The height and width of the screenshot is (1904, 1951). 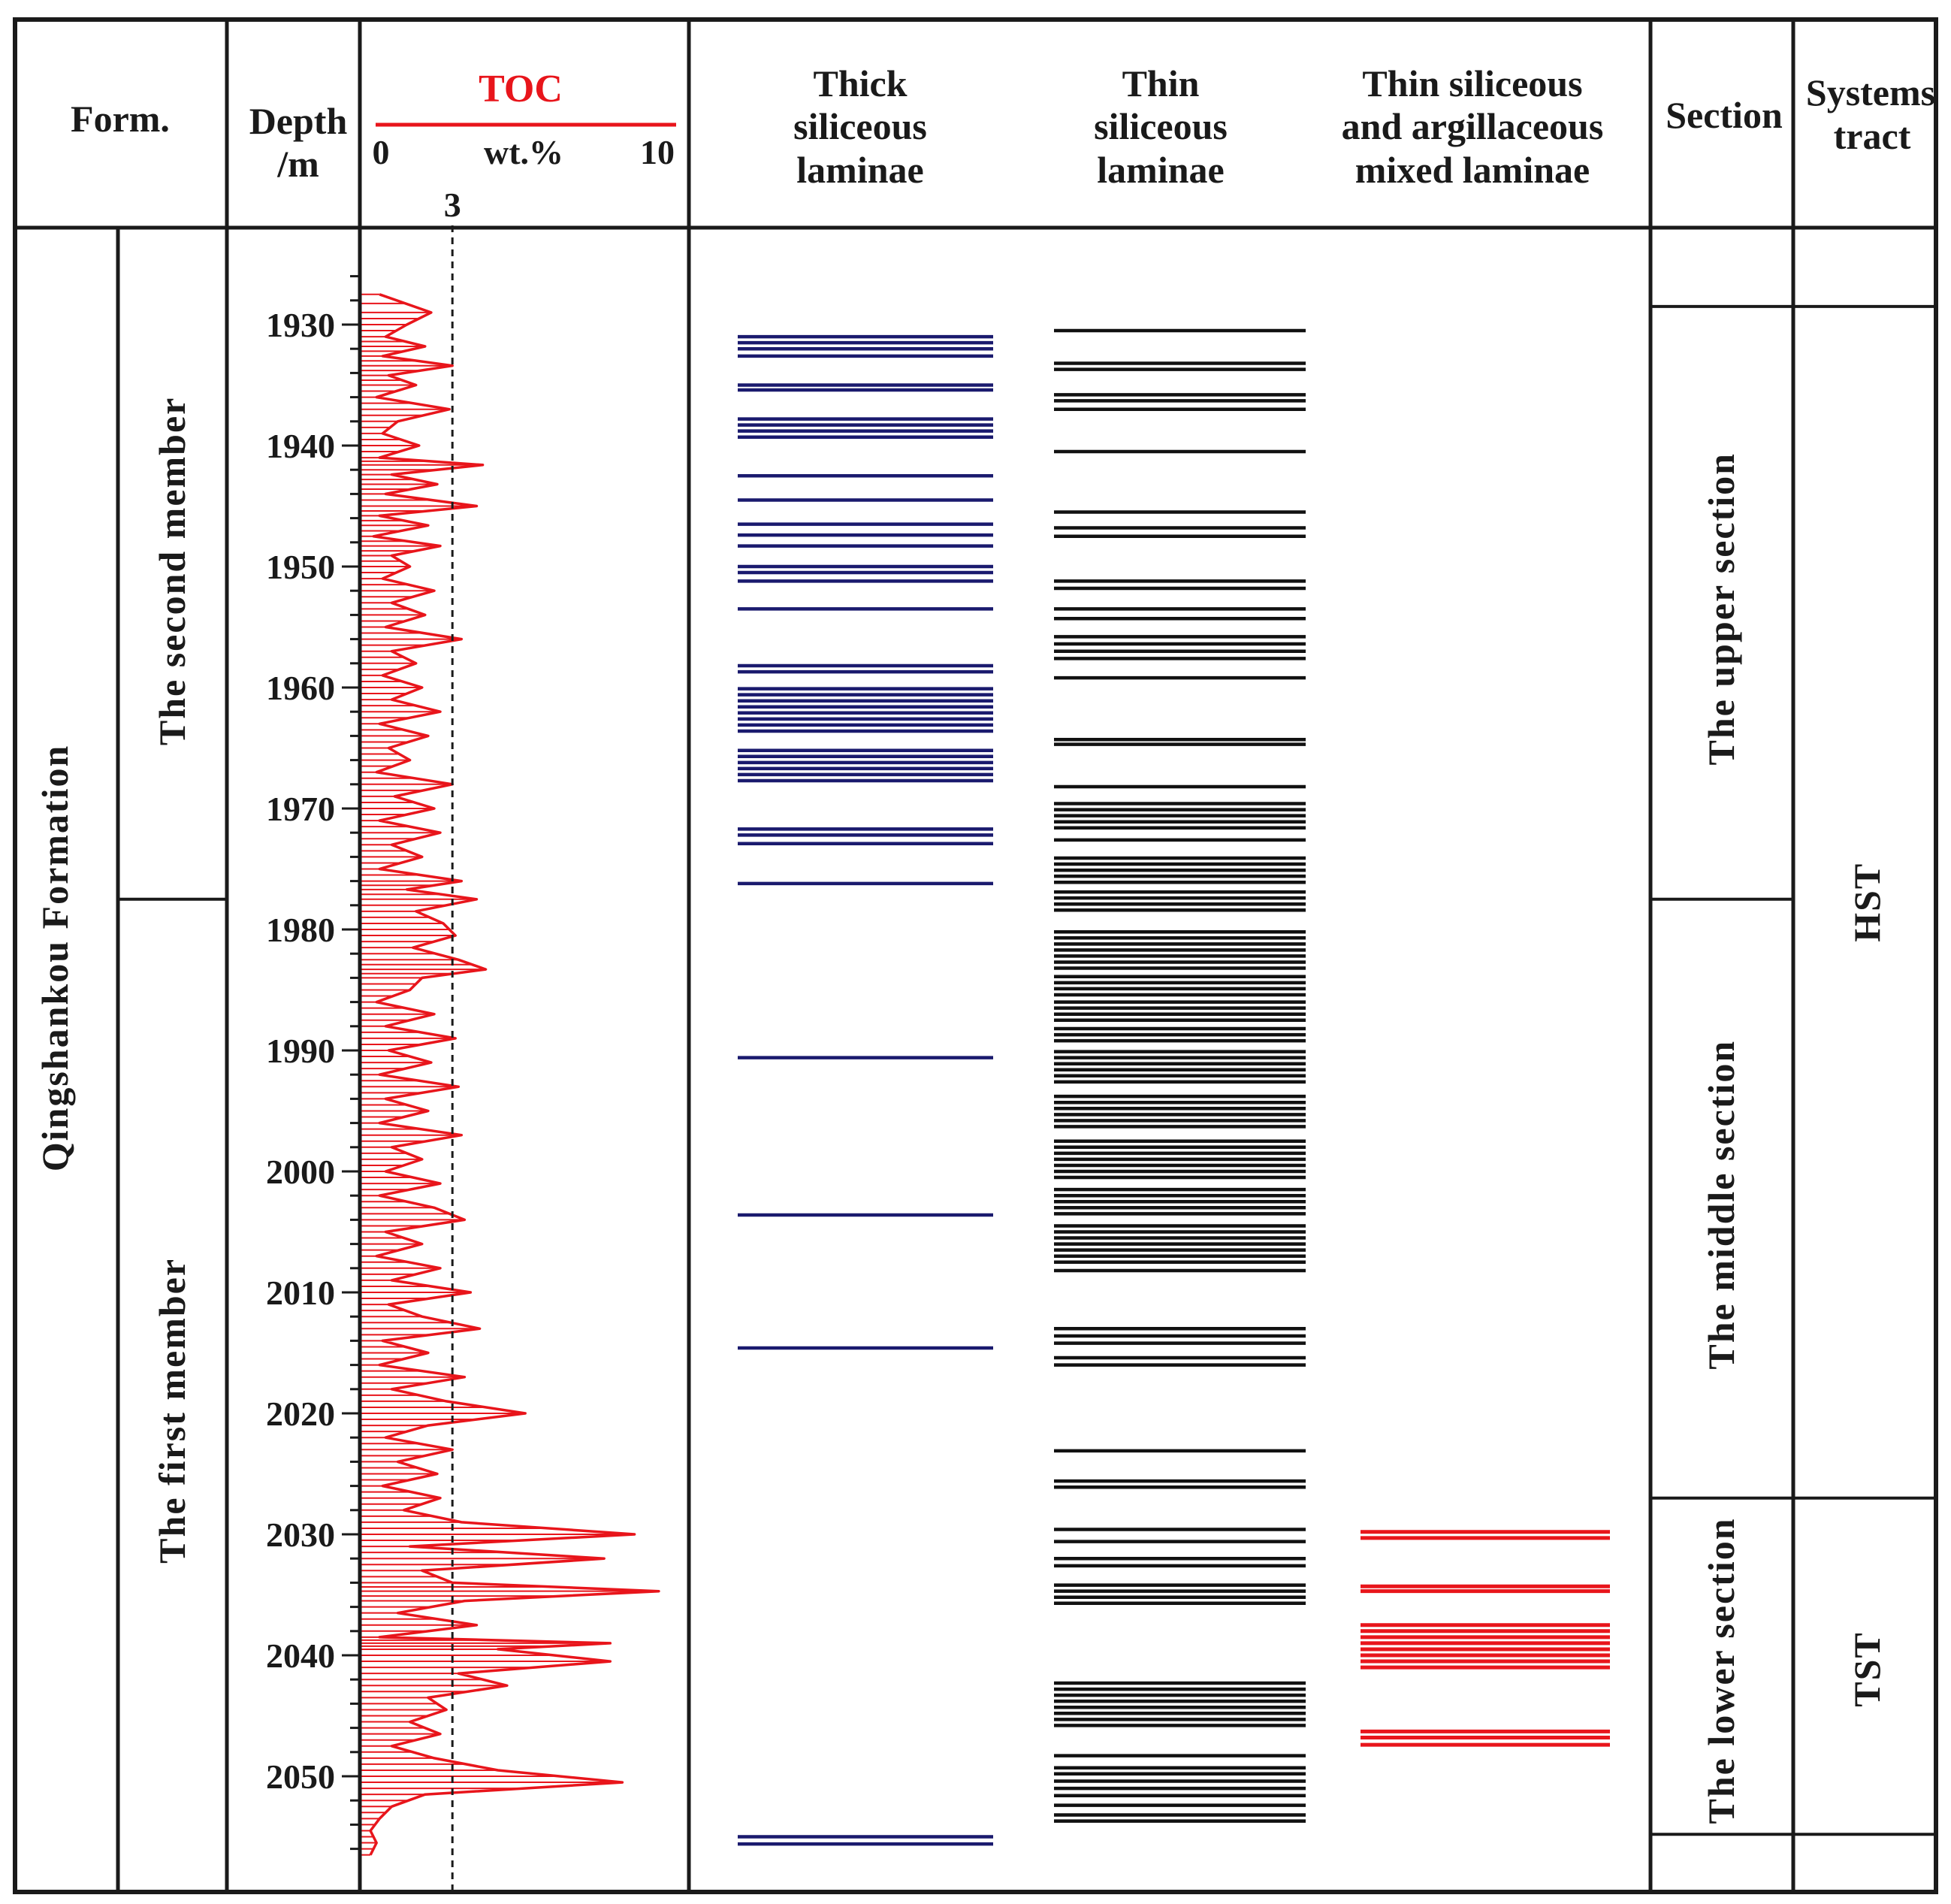 What do you see at coordinates (172, 1411) in the screenshot?
I see `member-label-first: The first member` at bounding box center [172, 1411].